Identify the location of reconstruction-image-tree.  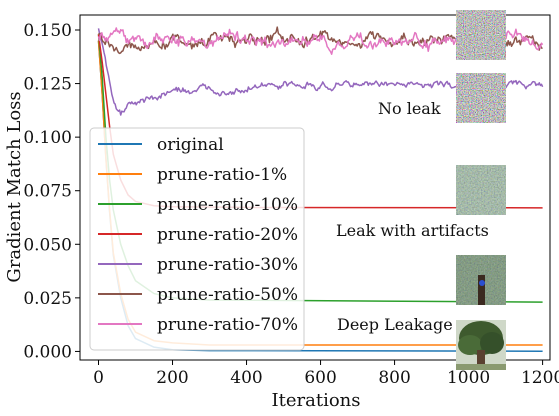
(481, 345).